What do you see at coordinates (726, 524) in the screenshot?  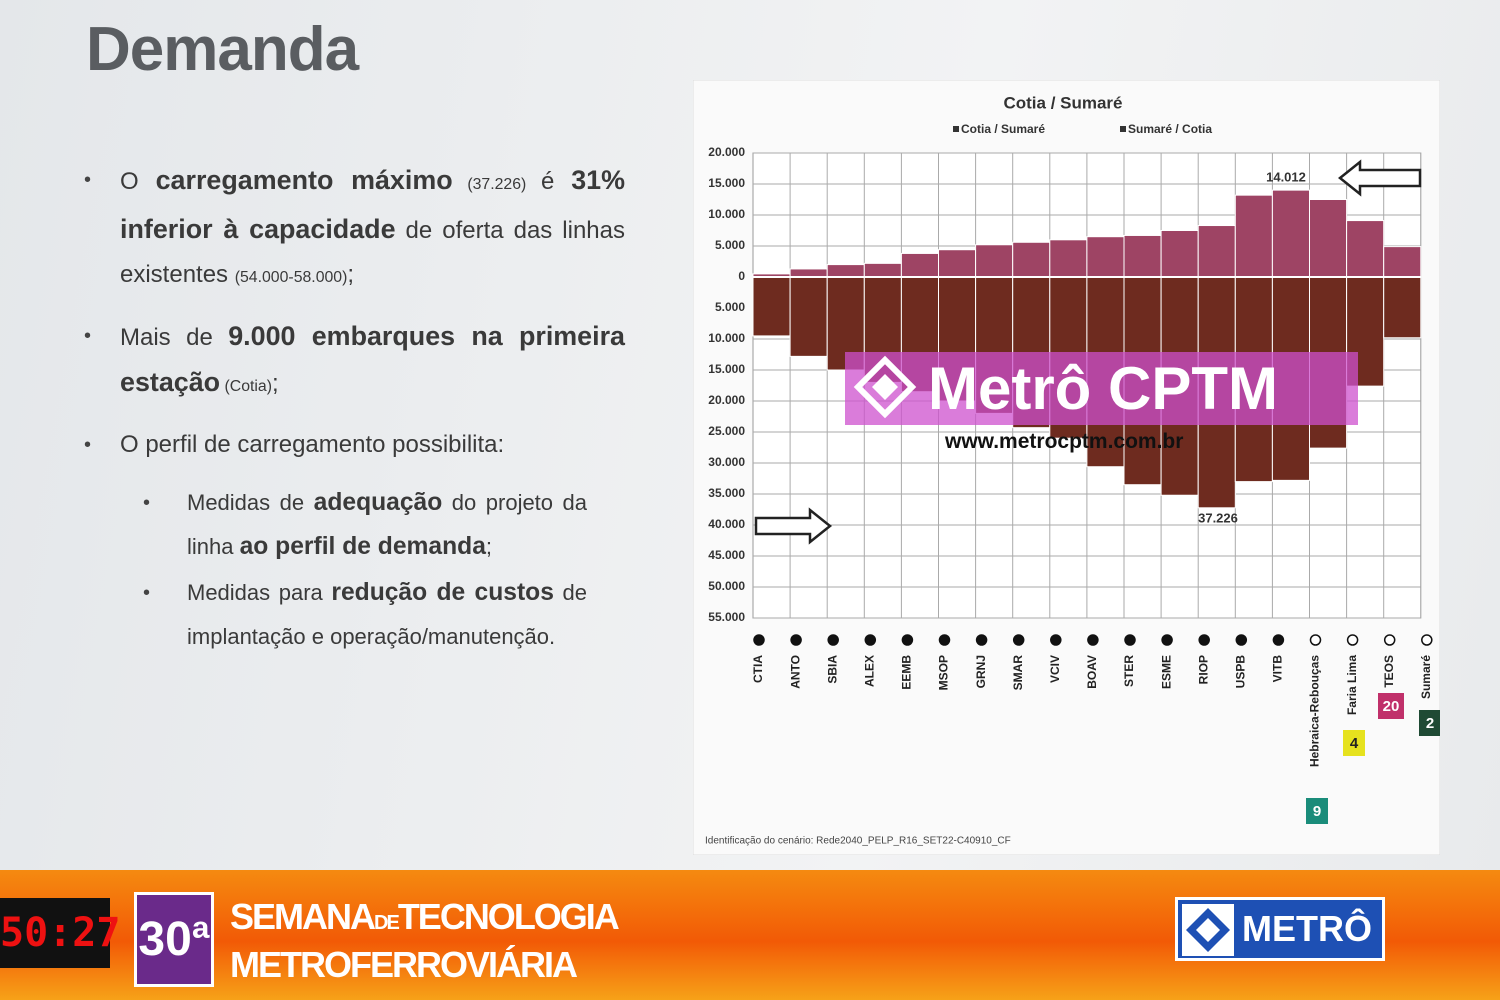 I see `y-tick-label: 40.000` at bounding box center [726, 524].